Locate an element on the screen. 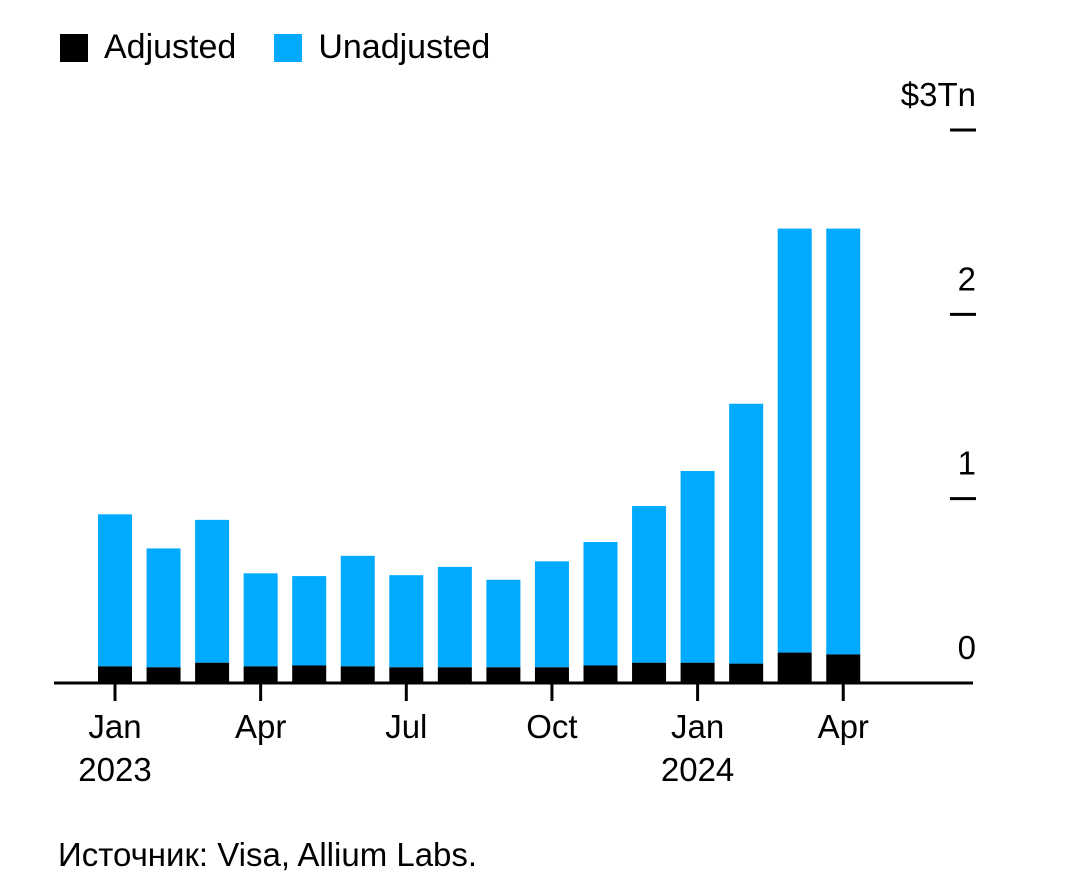 The width and height of the screenshot is (1080, 883). legend: Adjusted Unadjusted is located at coordinates (294, 47).